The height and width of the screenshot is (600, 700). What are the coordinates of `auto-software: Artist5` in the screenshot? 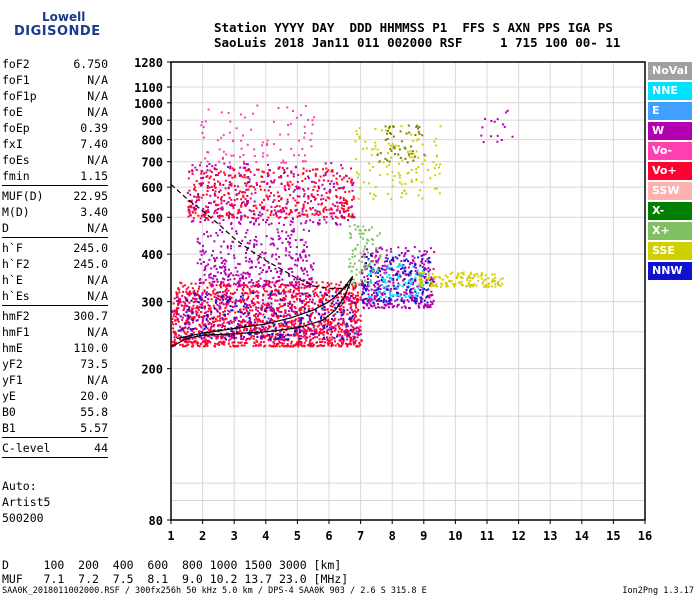 It's located at (26, 502).